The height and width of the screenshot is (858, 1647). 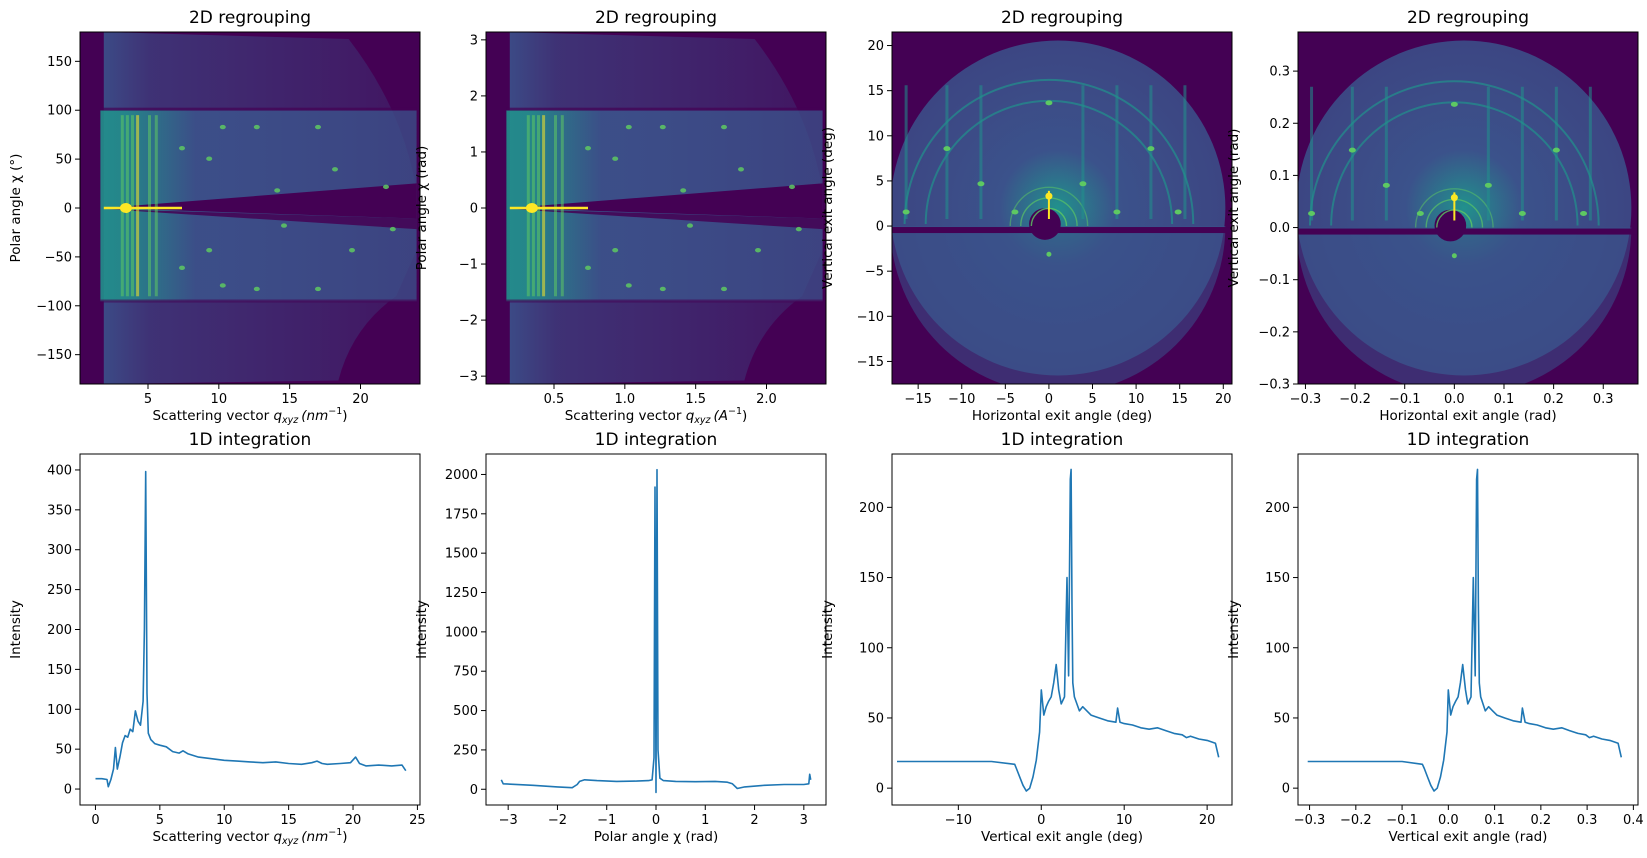 I want to click on y-tick-label: 750, so click(x=465, y=672).